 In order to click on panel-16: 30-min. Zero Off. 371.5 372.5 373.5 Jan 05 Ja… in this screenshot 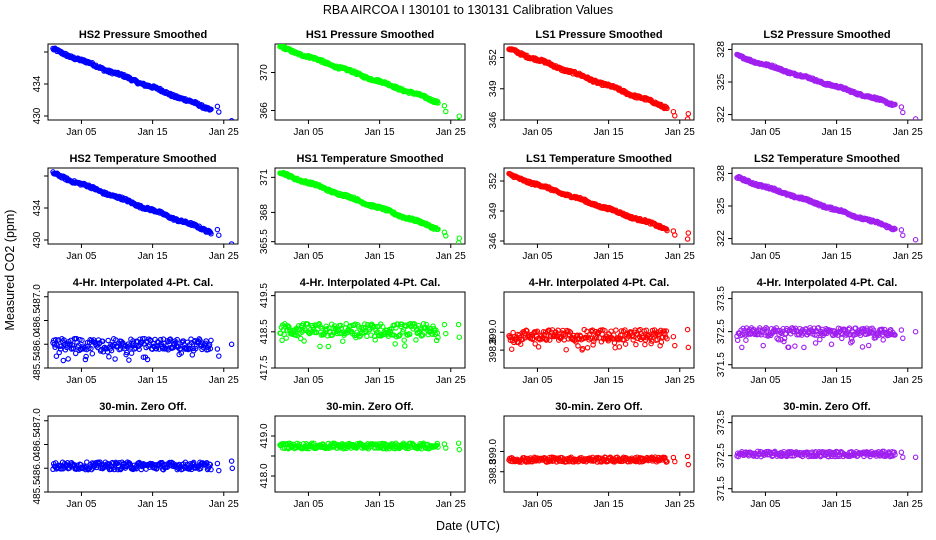, I will do `click(819, 455)`.